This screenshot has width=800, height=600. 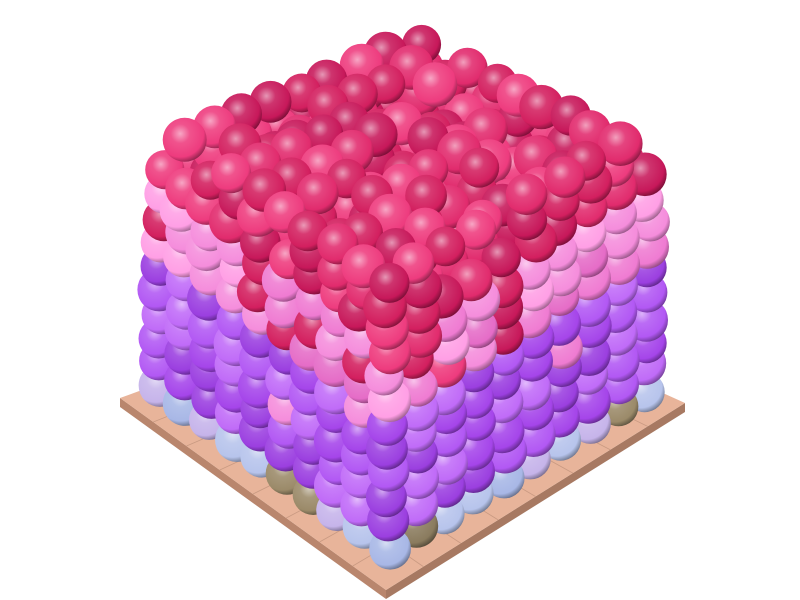 What do you see at coordinates (535, 501) in the screenshot?
I see `substrate-right-edge` at bounding box center [535, 501].